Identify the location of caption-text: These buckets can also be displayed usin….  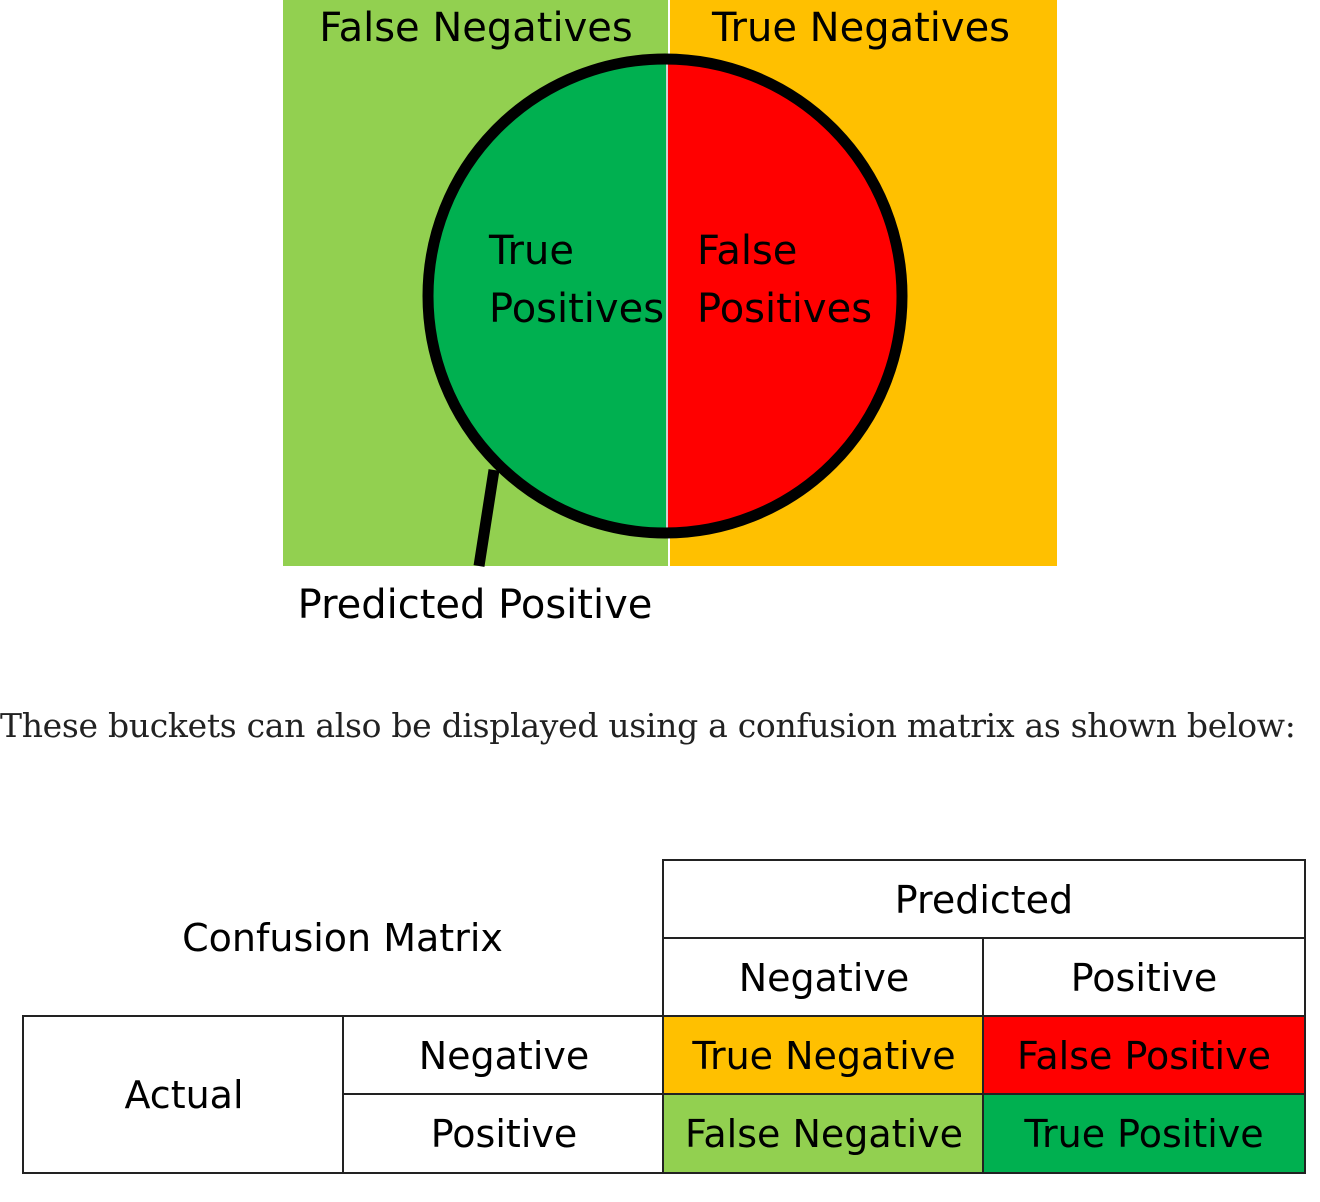
(648, 725).